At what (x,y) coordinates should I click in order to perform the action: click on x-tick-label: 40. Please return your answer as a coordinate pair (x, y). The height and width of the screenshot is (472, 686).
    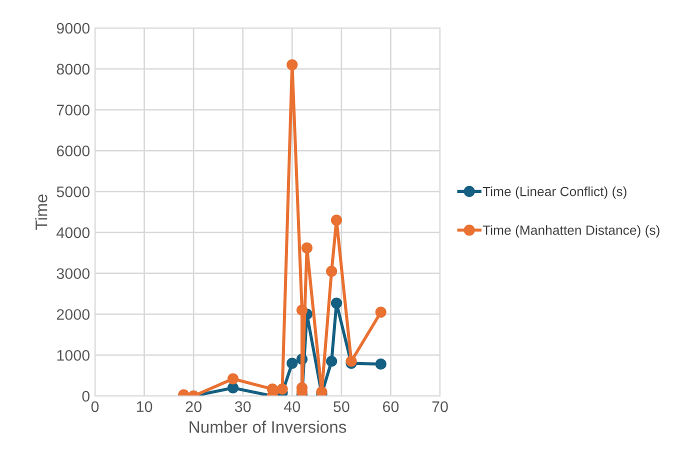
    Looking at the image, I should click on (292, 406).